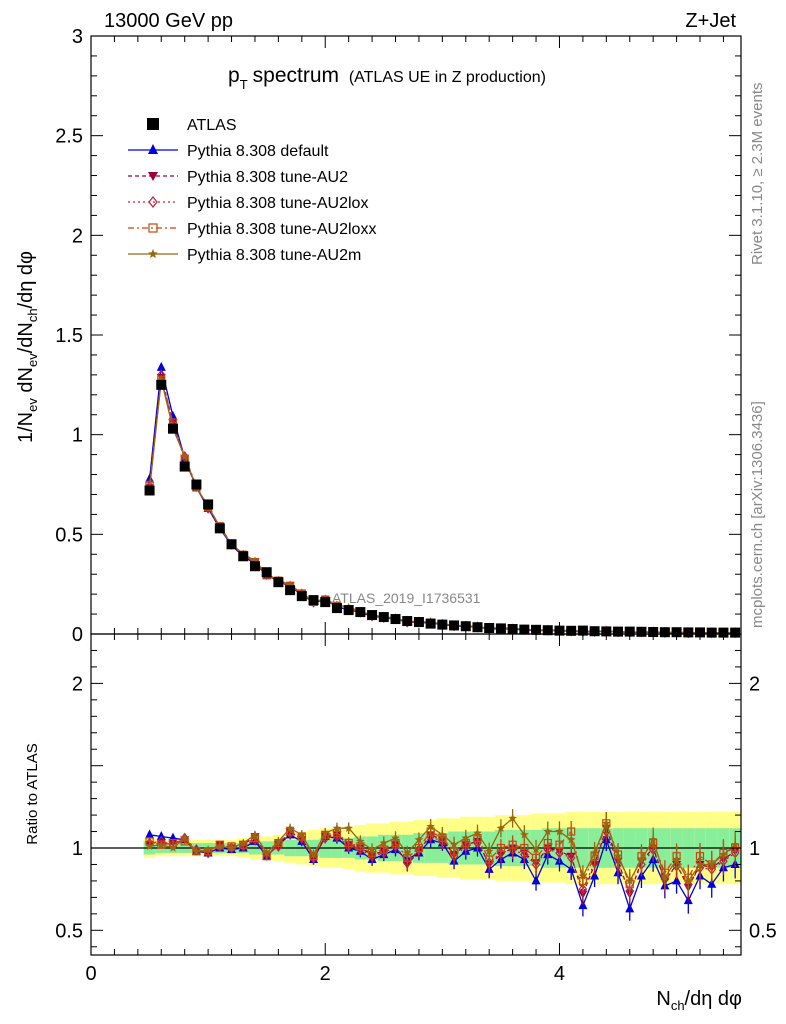 The width and height of the screenshot is (786, 1024). Describe the element at coordinates (258, 151) in the screenshot. I see `legend-label: Pythia 8.308 default` at that location.